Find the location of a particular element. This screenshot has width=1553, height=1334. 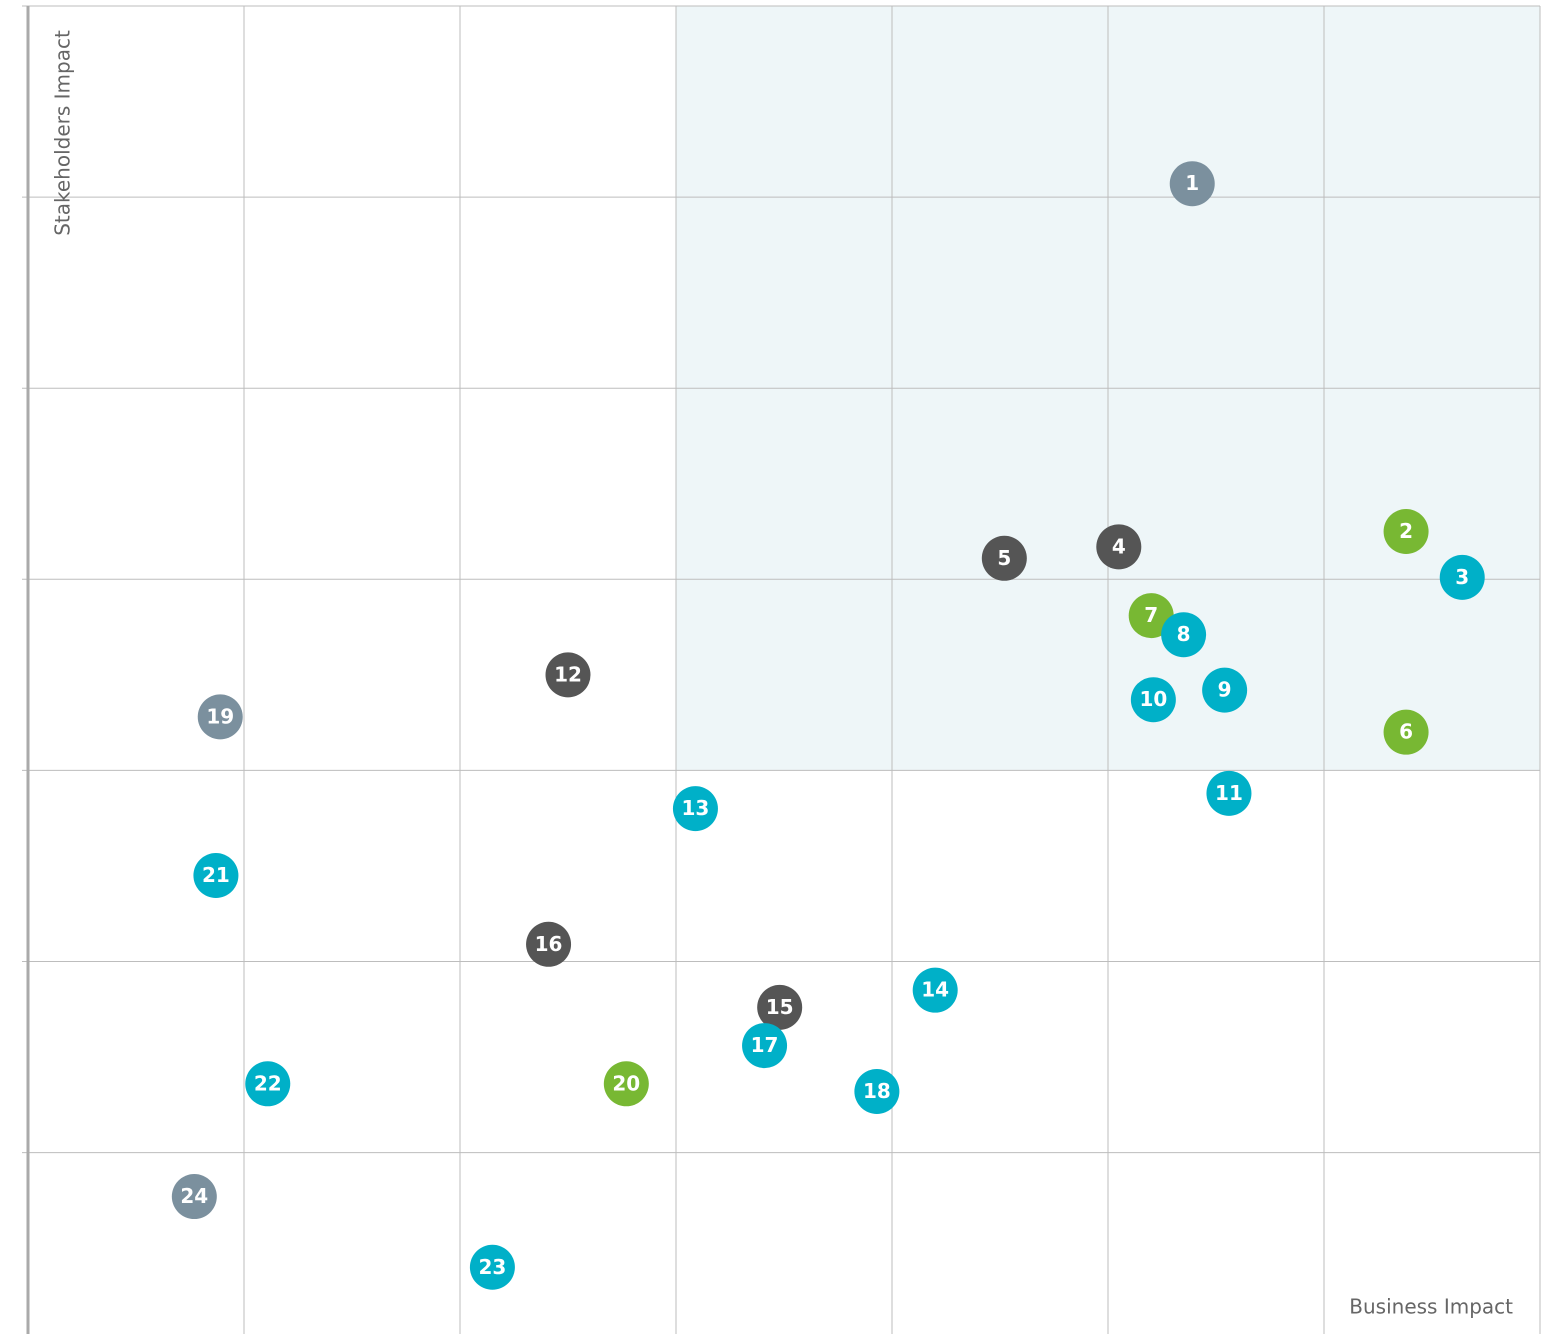

point-label: 1 is located at coordinates (1192, 183).